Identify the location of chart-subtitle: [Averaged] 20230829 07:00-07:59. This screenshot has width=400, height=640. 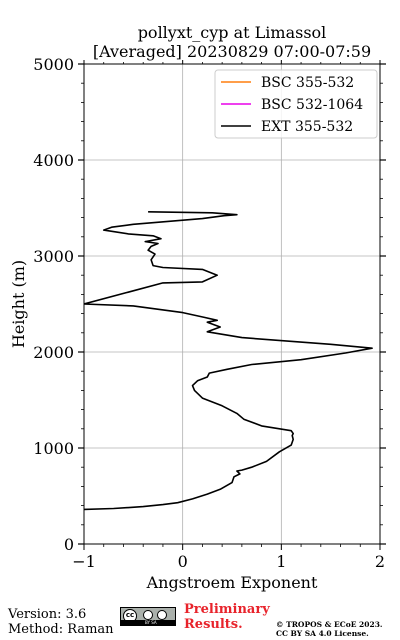
(232, 51).